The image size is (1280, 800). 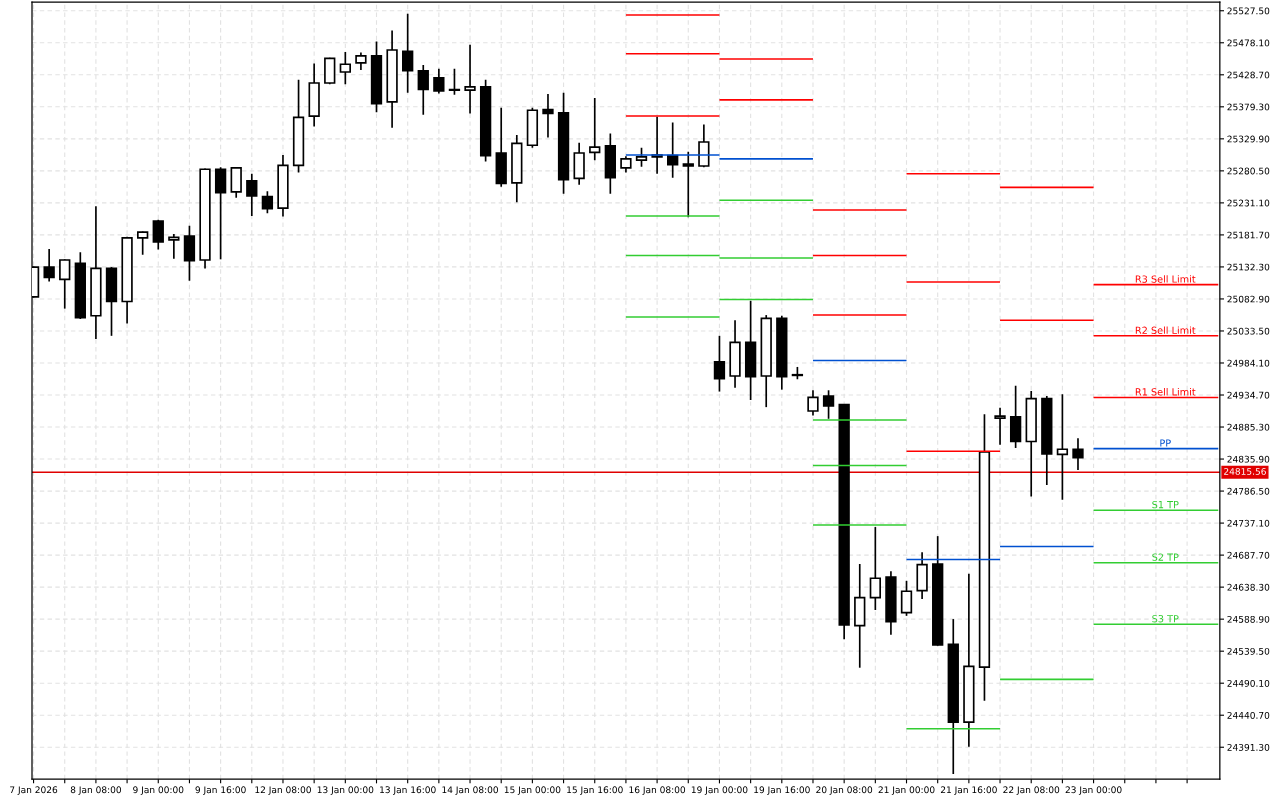 I want to click on x-tick-label: 7 Jan 2026, so click(x=34, y=790).